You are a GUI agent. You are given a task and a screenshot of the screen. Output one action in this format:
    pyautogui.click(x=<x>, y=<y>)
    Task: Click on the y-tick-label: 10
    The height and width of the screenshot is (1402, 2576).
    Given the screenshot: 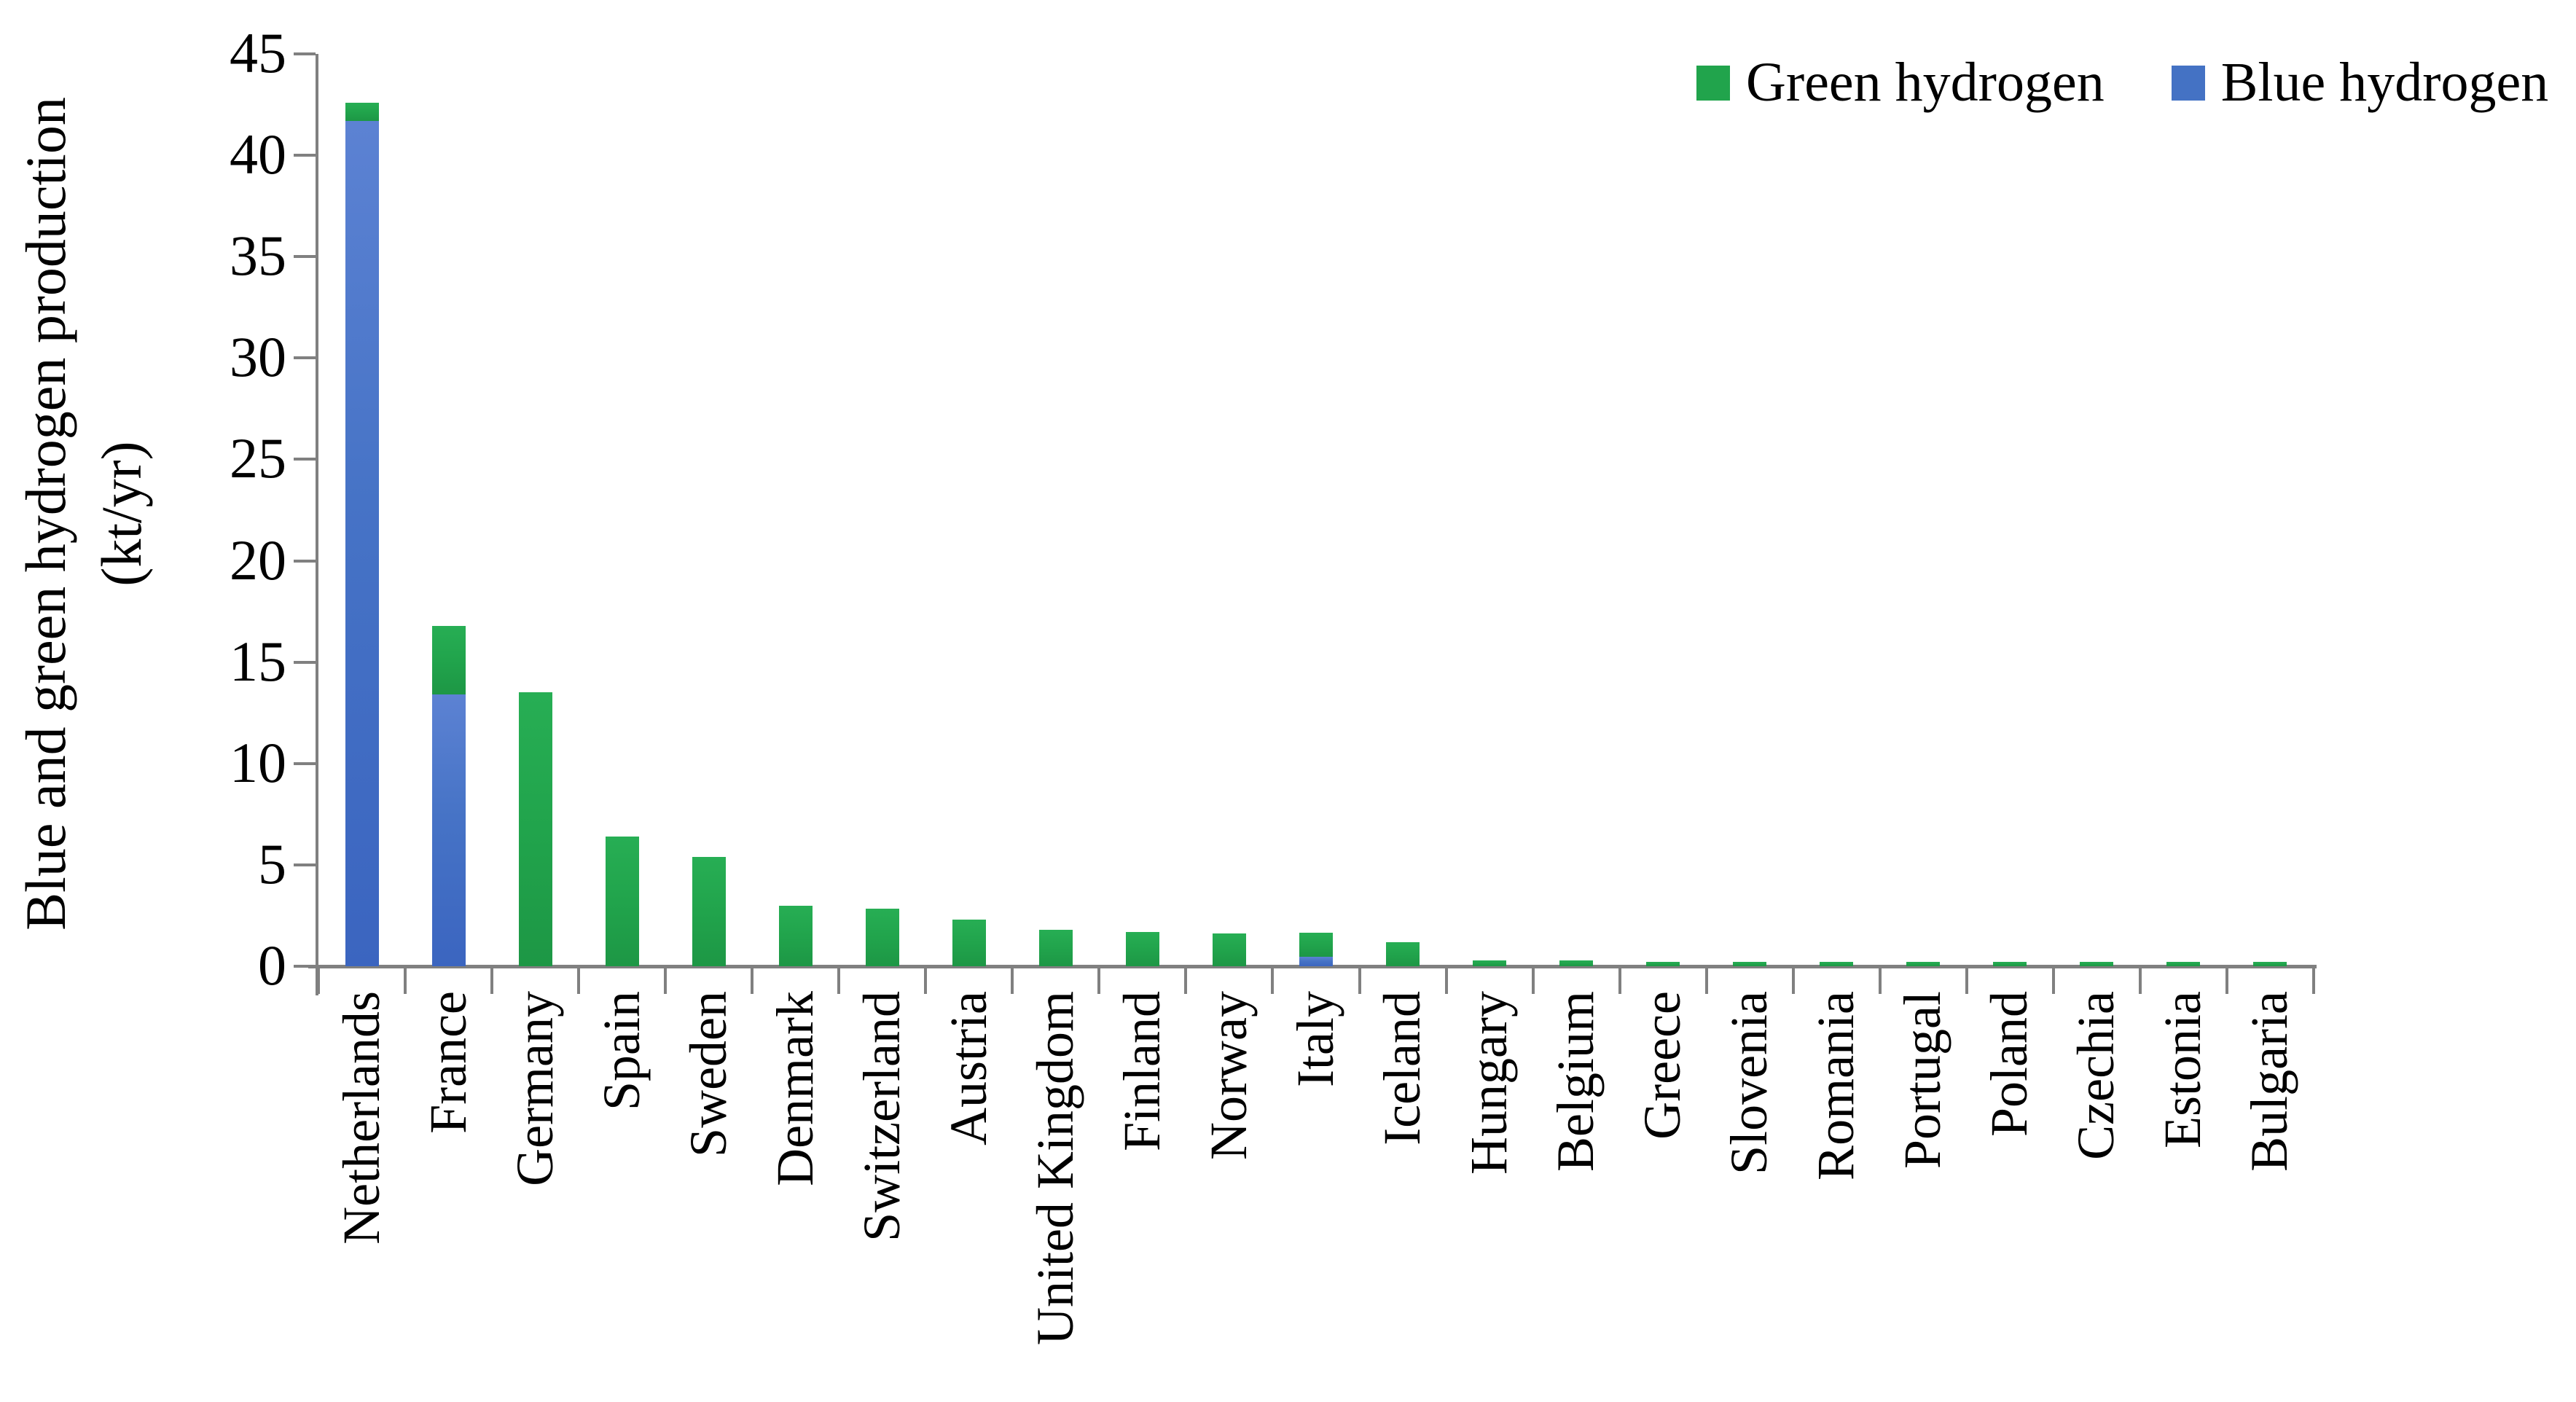 What is the action you would take?
    pyautogui.click(x=258, y=762)
    